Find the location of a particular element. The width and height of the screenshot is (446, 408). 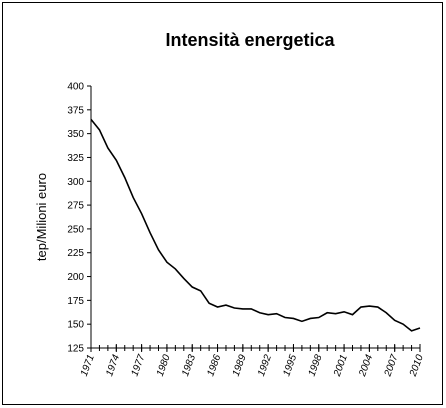

y-tick-label: 275 is located at coordinates (75, 206).